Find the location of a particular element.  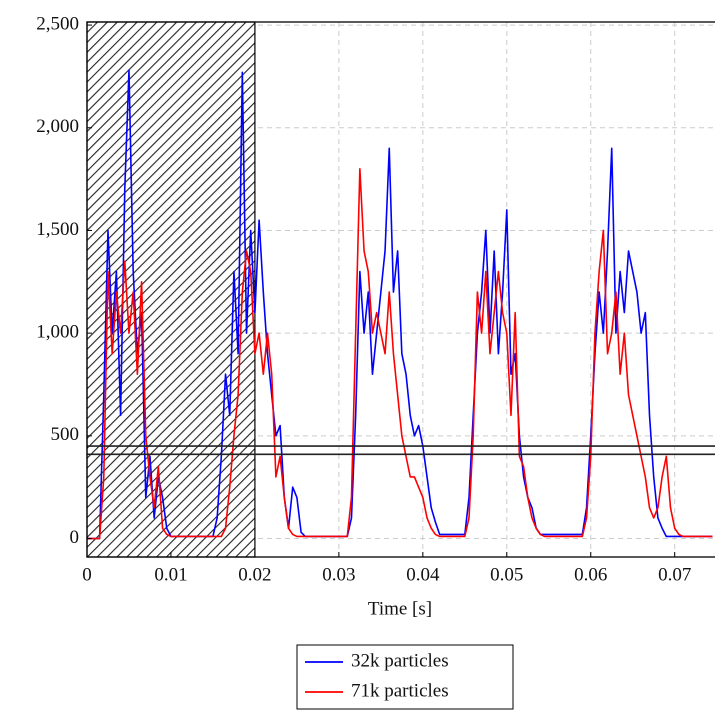

x-tick-label: 0 is located at coordinates (87, 574).